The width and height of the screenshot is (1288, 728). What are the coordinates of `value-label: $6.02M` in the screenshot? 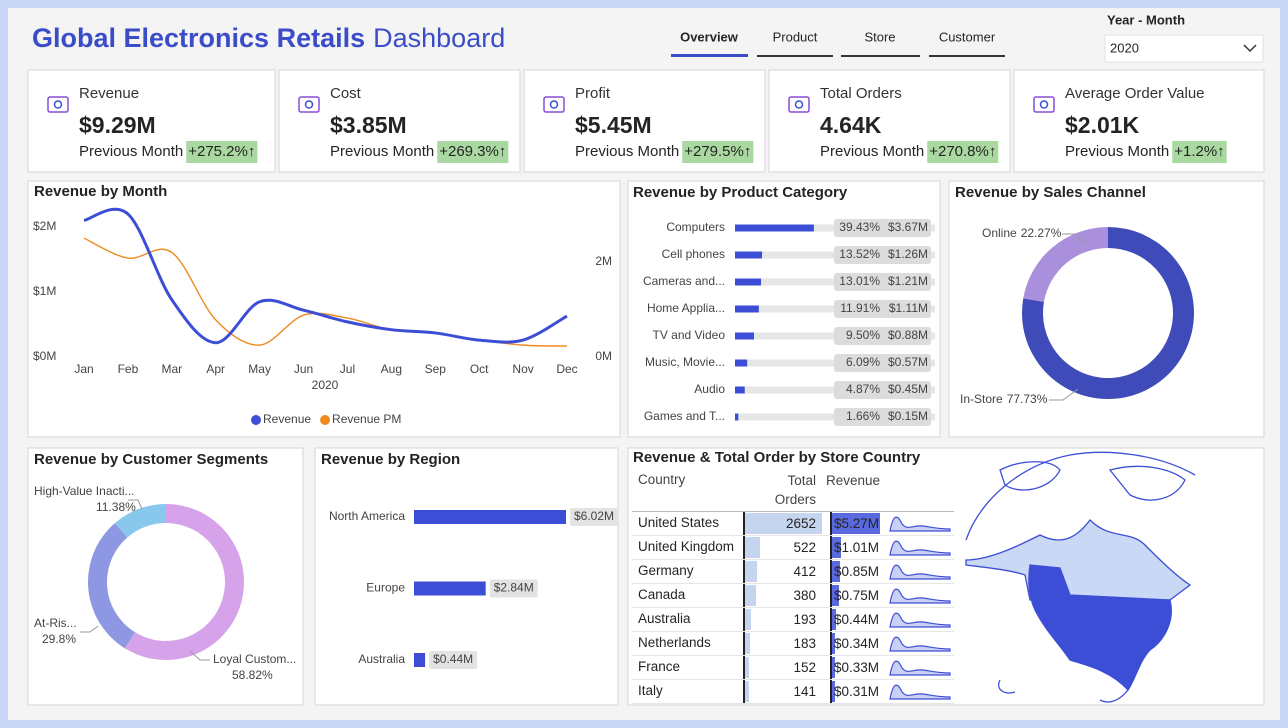 It's located at (594, 516).